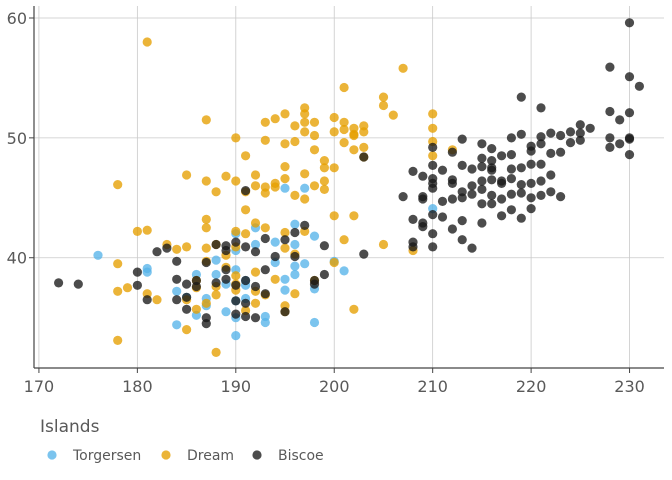 This screenshot has width=672, height=480. What do you see at coordinates (106, 456) in the screenshot?
I see `legend-label: Torgersen` at bounding box center [106, 456].